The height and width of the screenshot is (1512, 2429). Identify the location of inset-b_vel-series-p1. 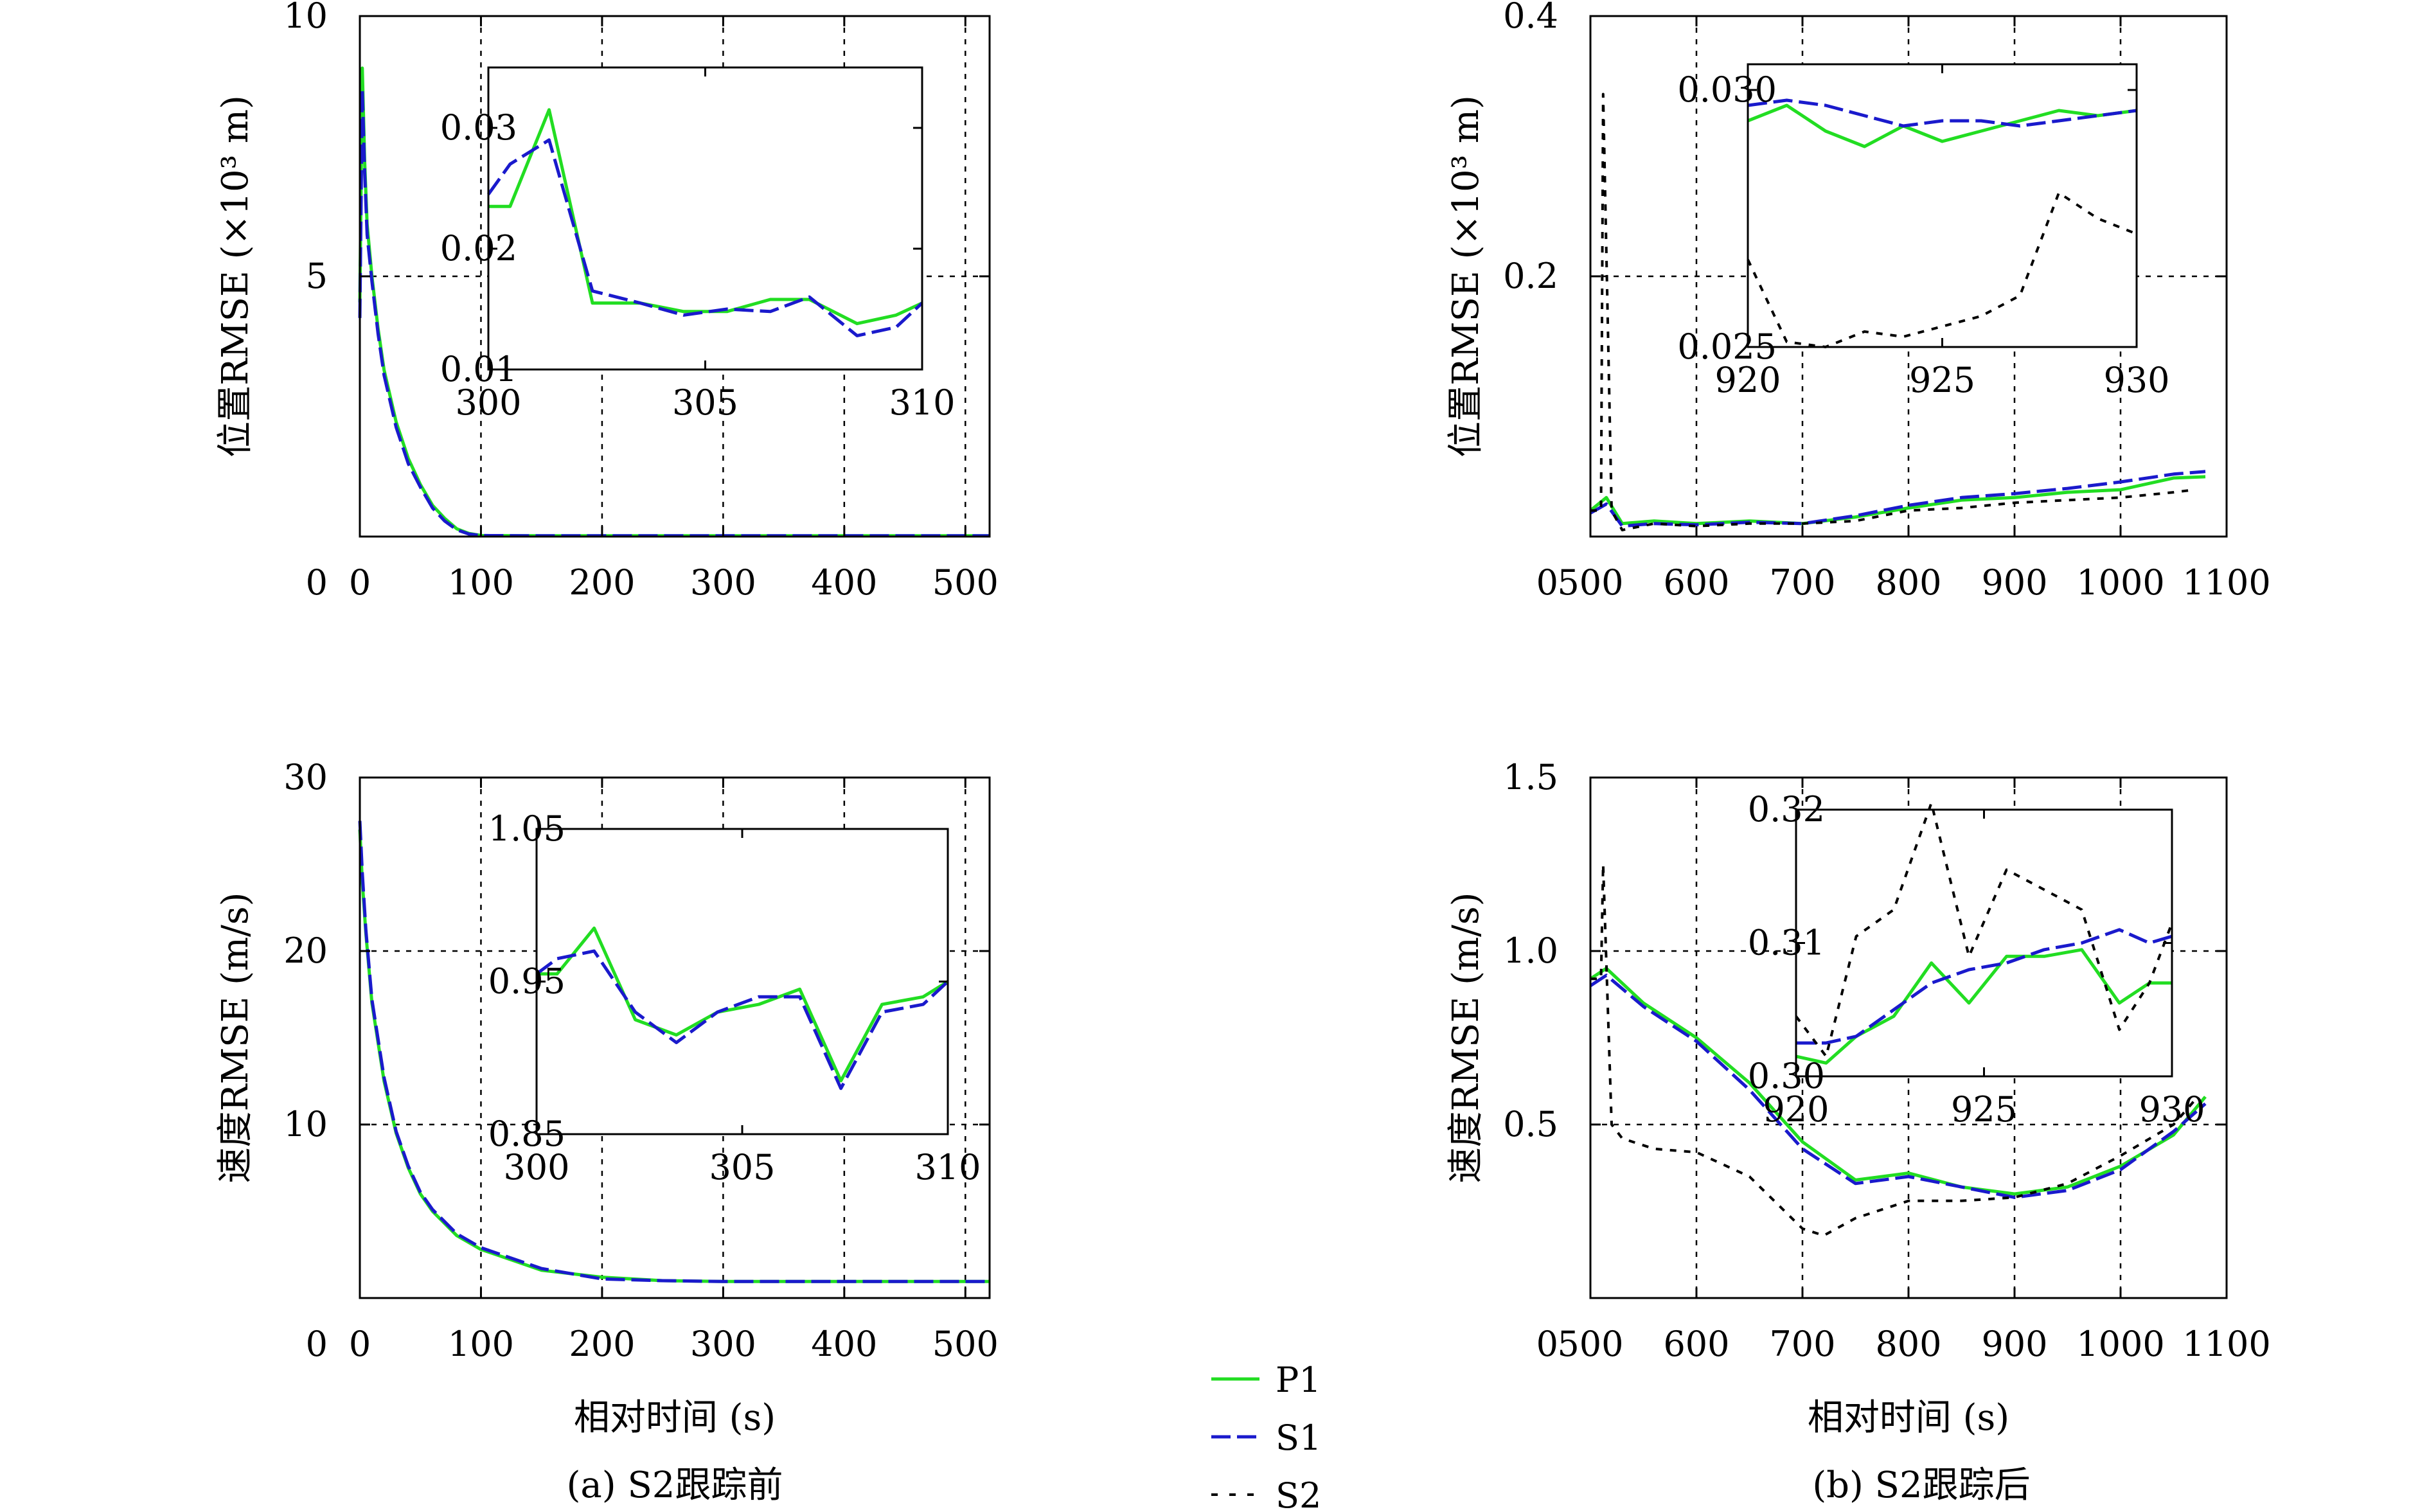
(1983, 1006).